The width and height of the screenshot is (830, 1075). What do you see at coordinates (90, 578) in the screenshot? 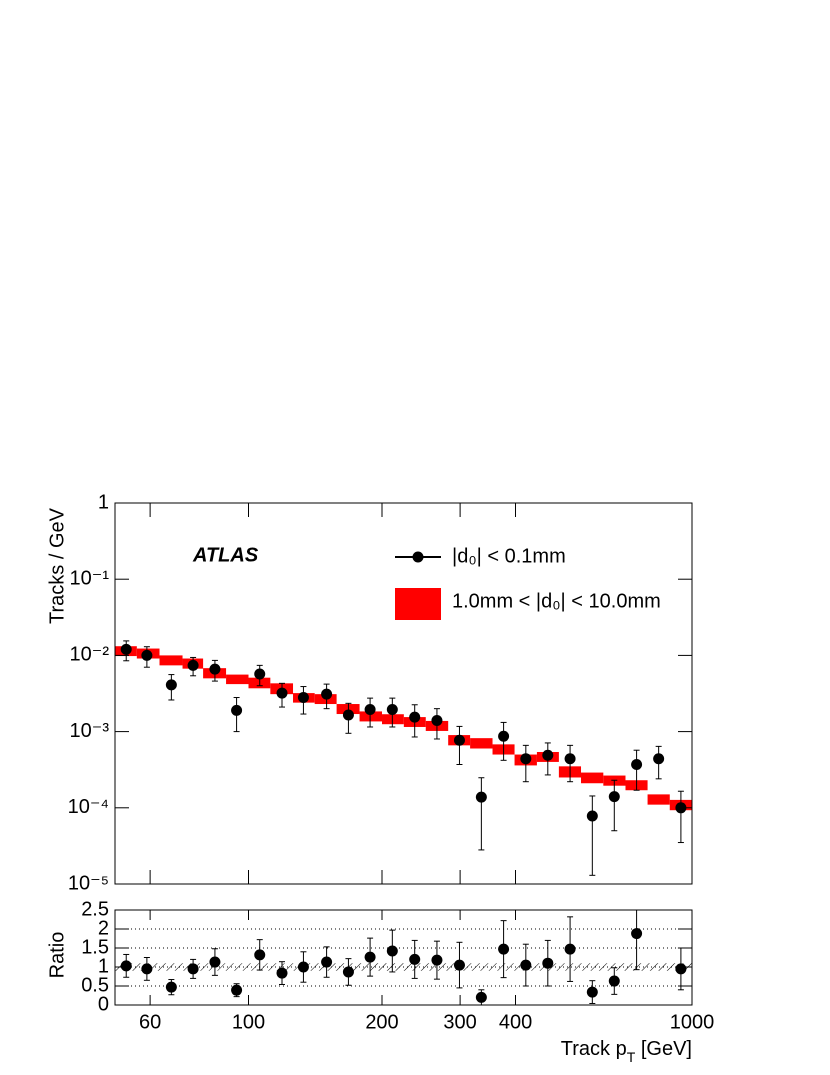
I see `y-tick-label: 10⁻¹` at bounding box center [90, 578].